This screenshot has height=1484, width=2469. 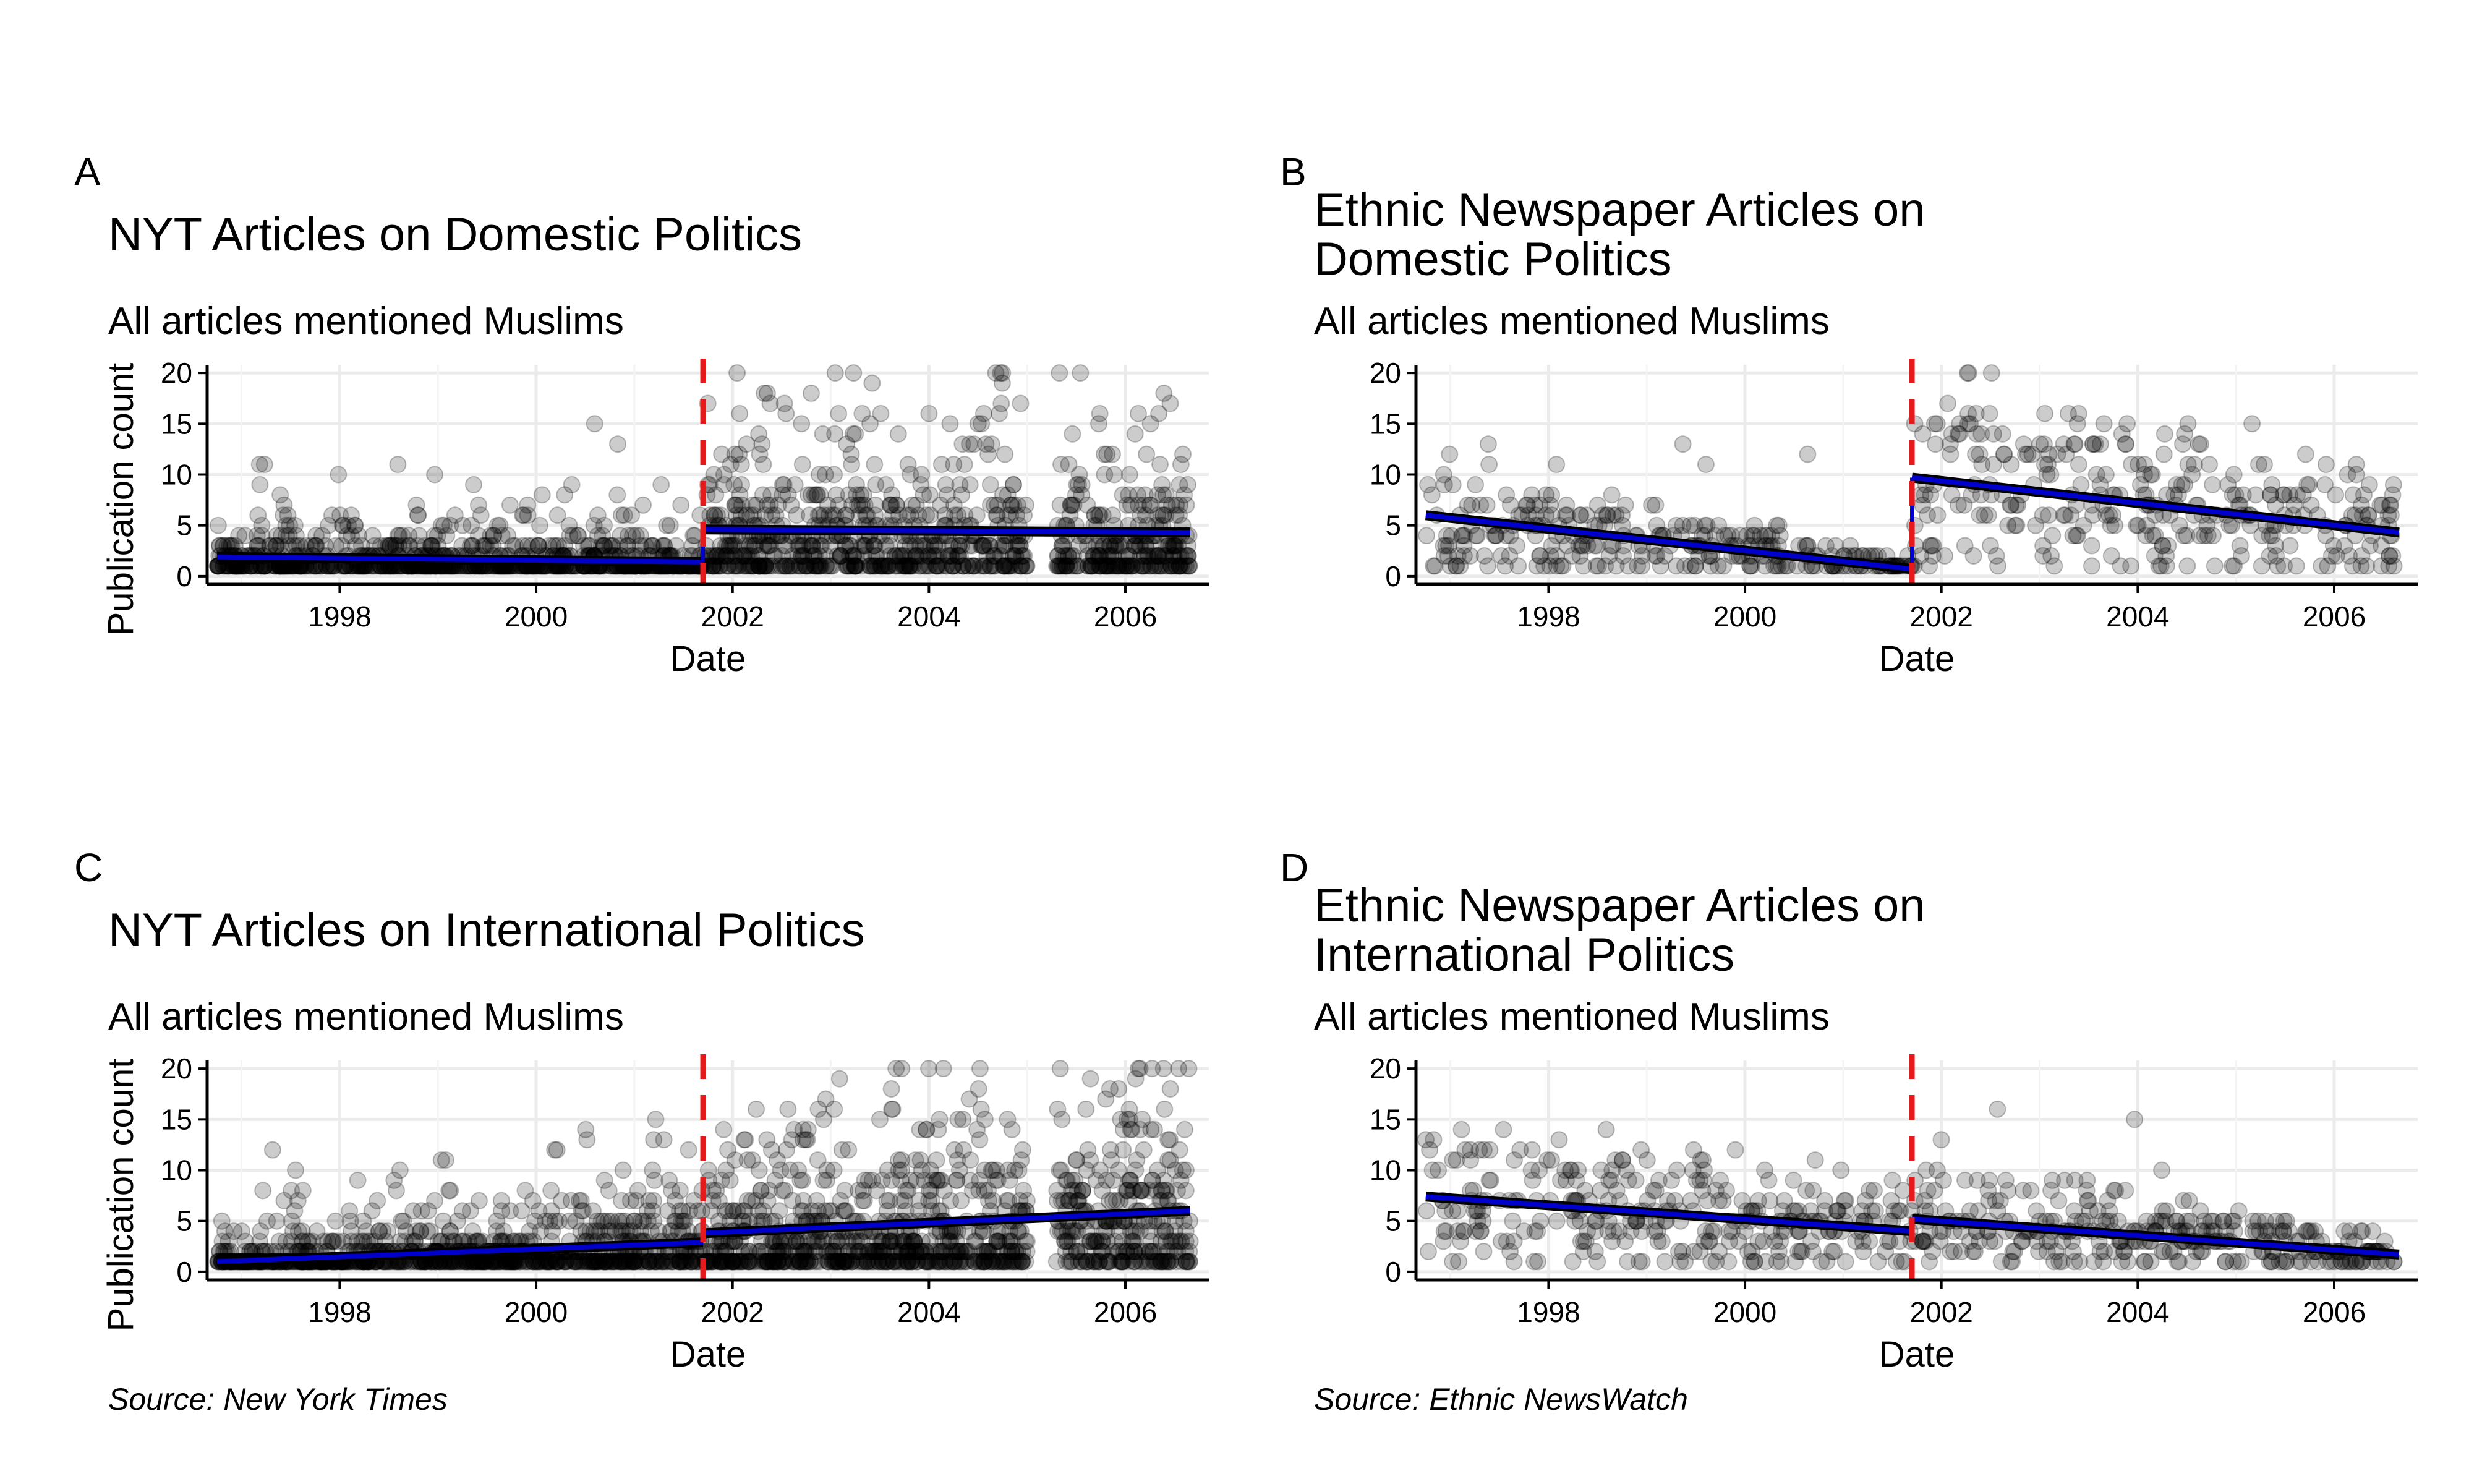 I want to click on x-tick-label: 2004, so click(x=928, y=1312).